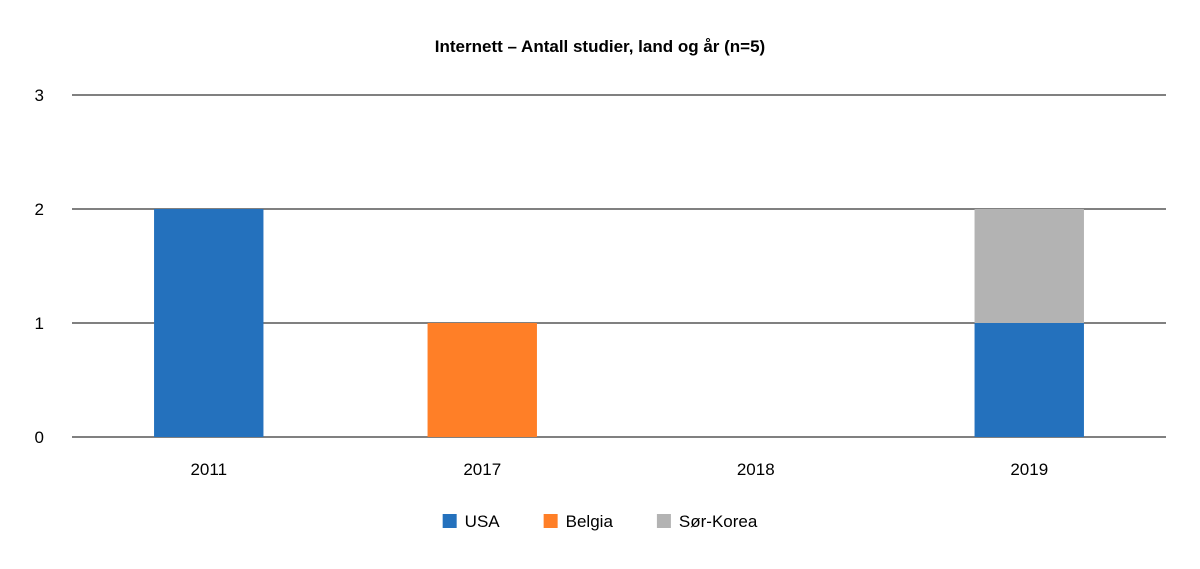 The width and height of the screenshot is (1200, 569). Describe the element at coordinates (482, 469) in the screenshot. I see `x-tick-label: 2017` at that location.